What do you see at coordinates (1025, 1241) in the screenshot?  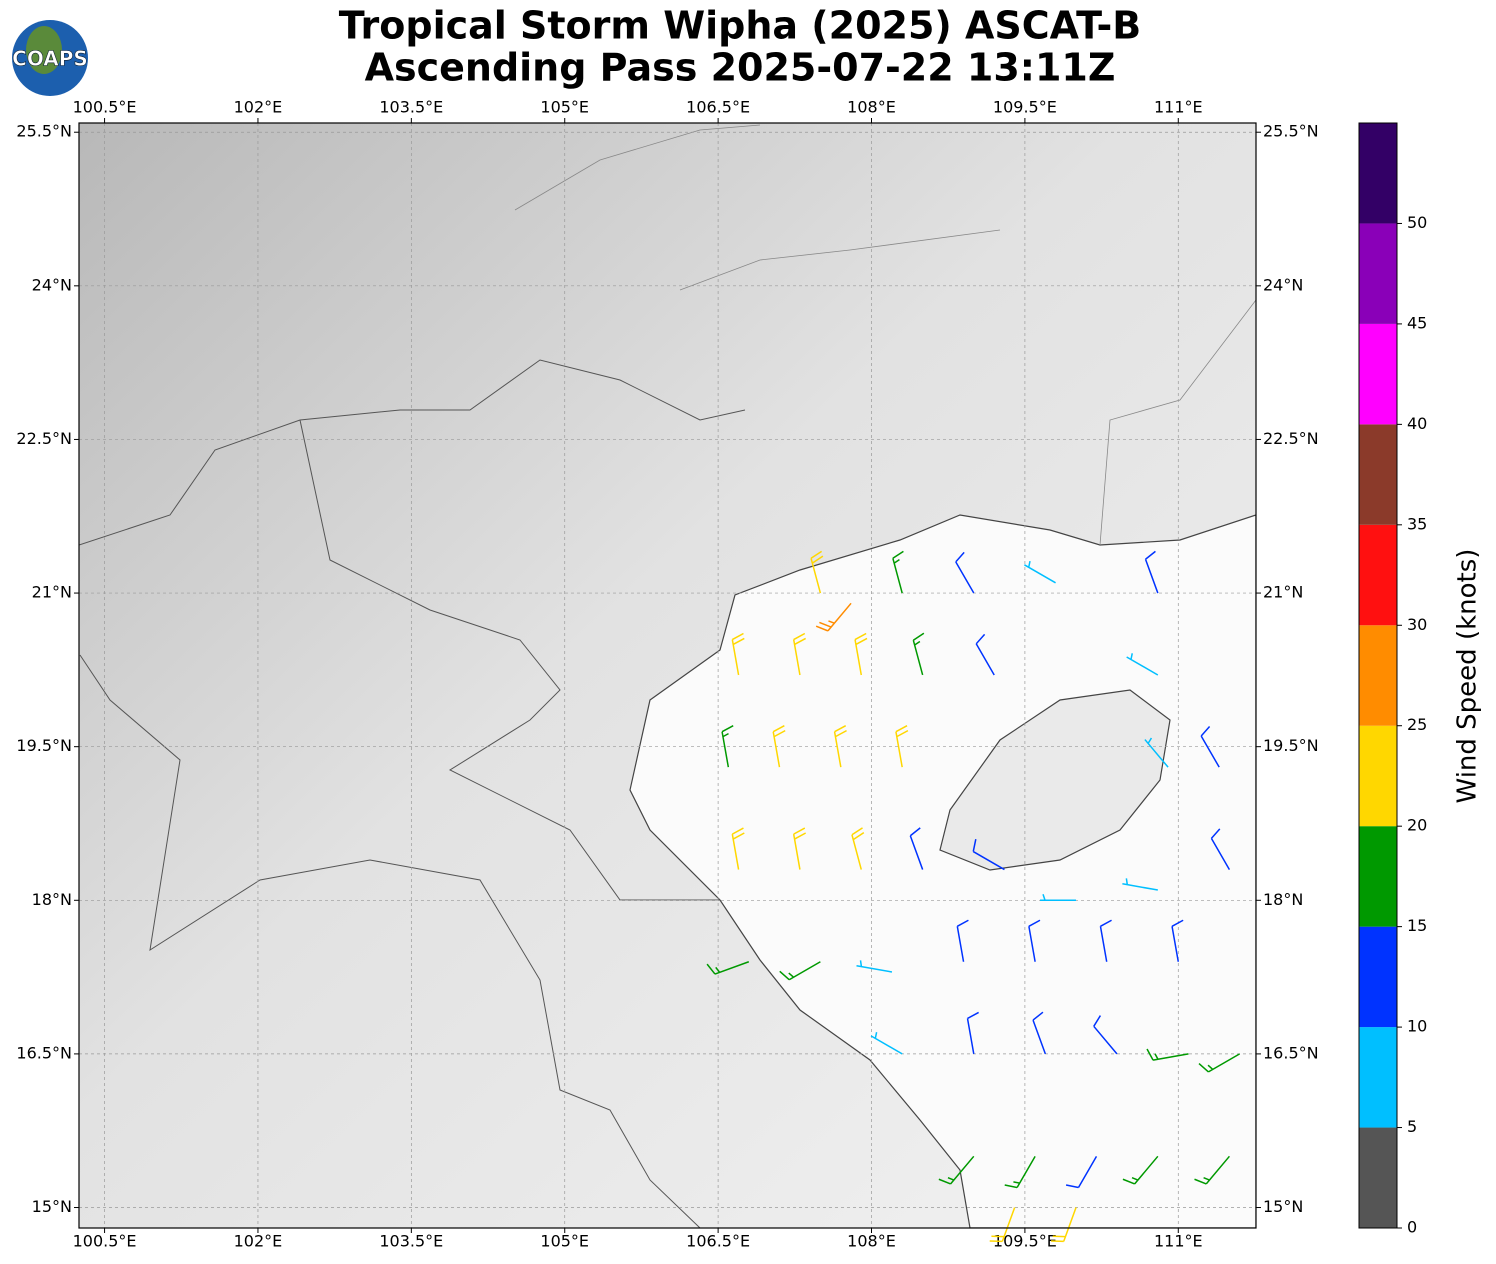 I see `lon-tick-label: 109.5°E` at bounding box center [1025, 1241].